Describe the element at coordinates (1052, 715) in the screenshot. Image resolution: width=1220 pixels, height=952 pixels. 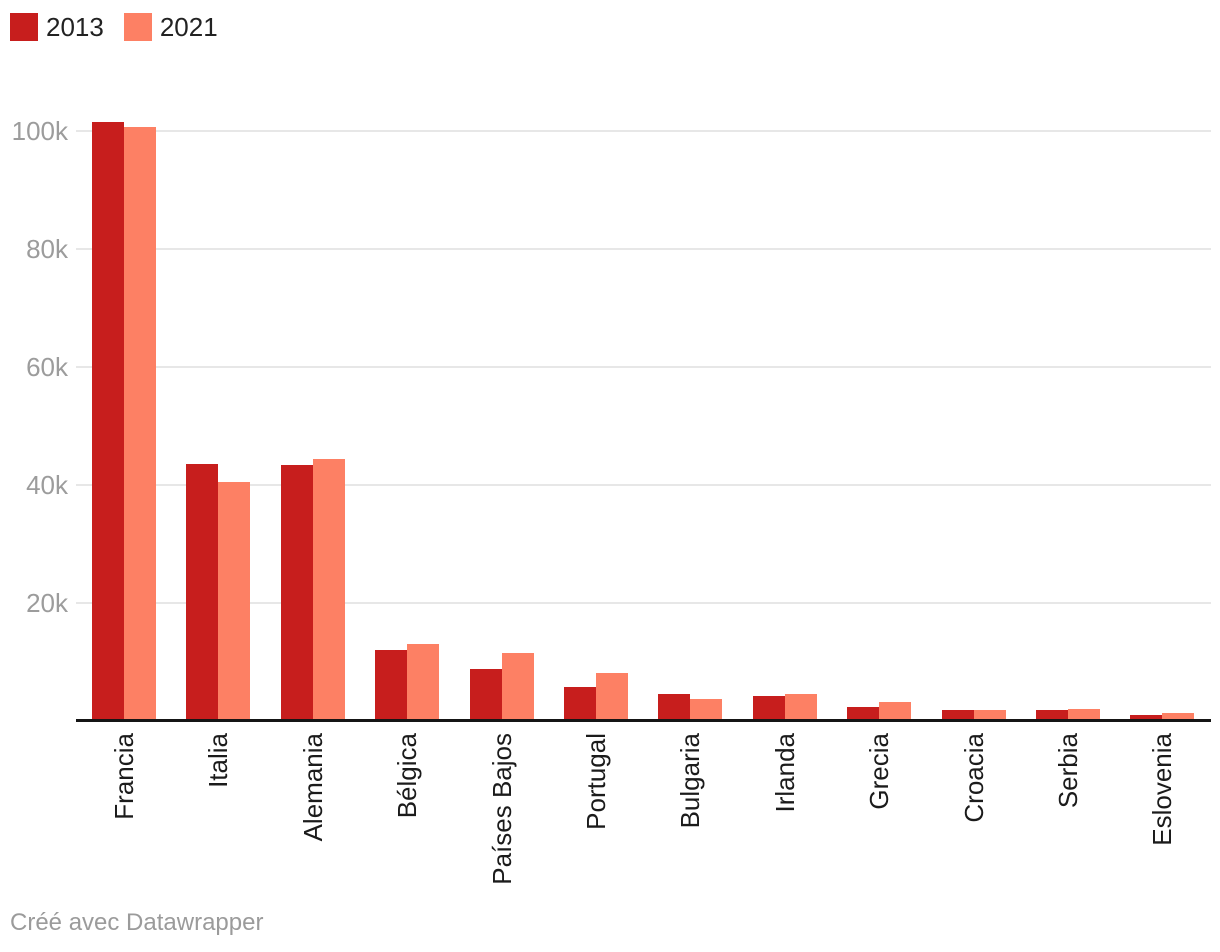
I see `bar-serbia-2013` at that location.